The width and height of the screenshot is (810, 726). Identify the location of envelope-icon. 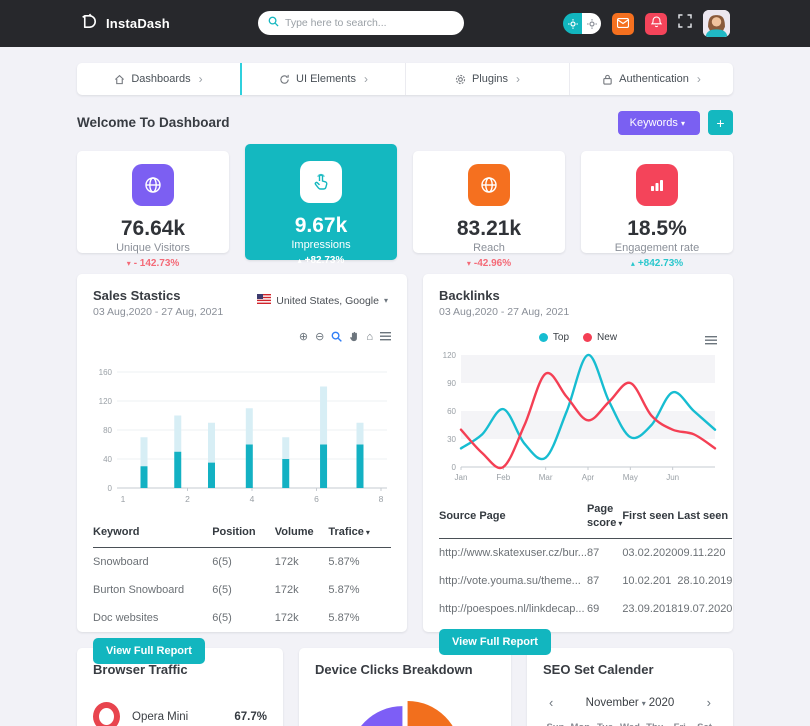
(623, 23).